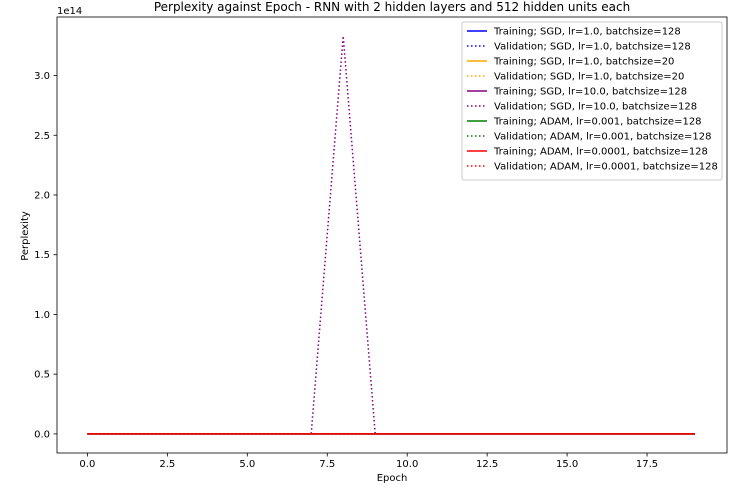 Image resolution: width=740 pixels, height=490 pixels. Describe the element at coordinates (167, 464) in the screenshot. I see `x-tick-label: 2.5` at that location.